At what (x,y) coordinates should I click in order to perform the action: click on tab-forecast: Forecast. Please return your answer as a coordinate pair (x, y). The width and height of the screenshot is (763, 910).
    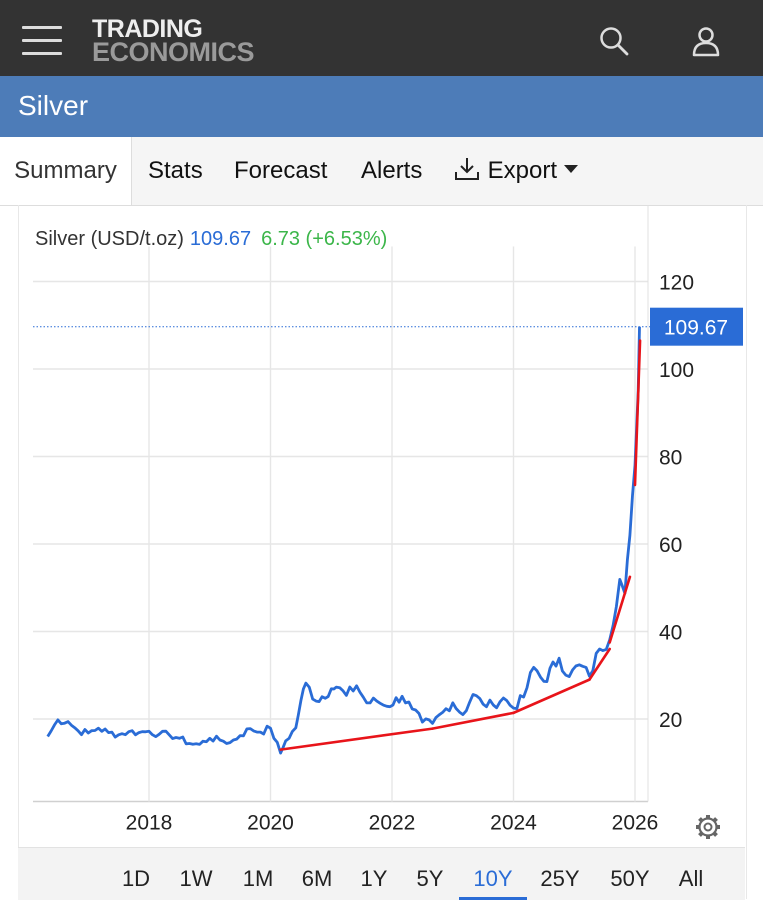
    Looking at the image, I should click on (281, 170).